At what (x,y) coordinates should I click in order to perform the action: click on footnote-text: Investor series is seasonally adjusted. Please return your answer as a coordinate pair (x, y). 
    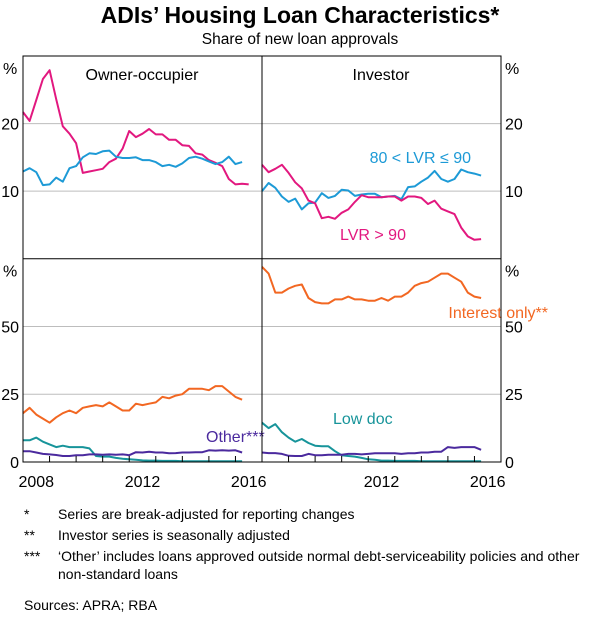
    Looking at the image, I should click on (174, 535).